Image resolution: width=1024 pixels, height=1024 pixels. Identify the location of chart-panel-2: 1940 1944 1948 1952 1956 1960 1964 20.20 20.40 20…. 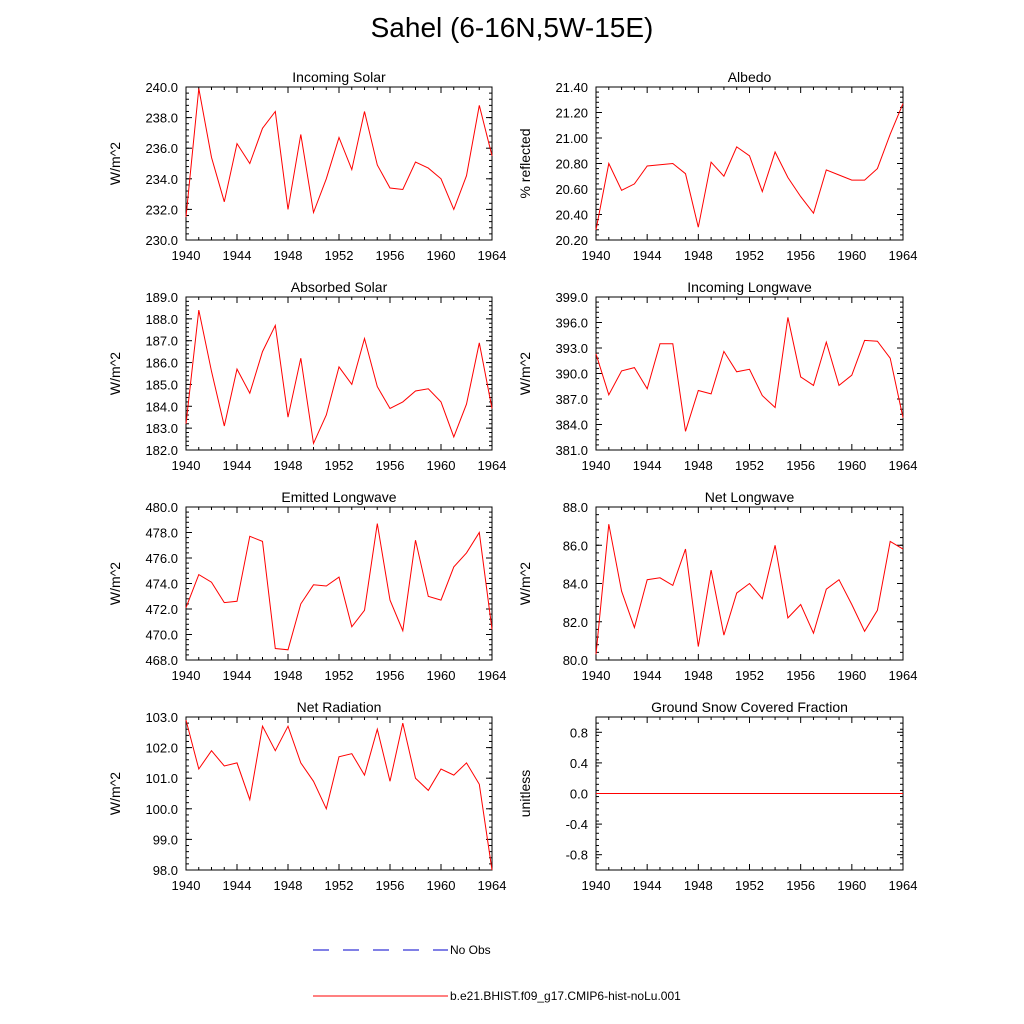
(717, 166).